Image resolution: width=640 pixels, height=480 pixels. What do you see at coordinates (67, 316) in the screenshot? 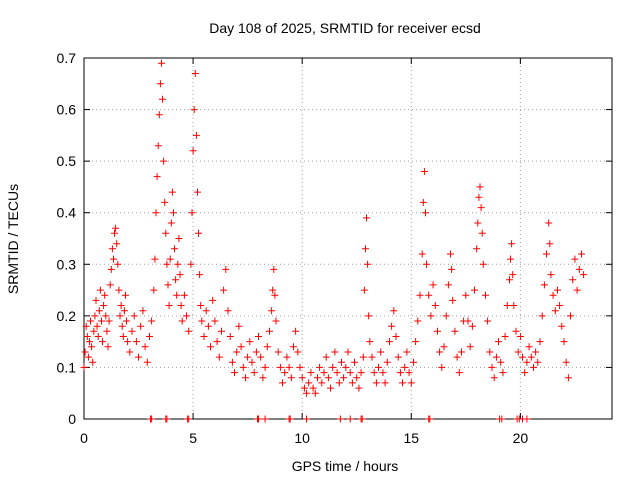
I see `y-tick-label: 0.2` at bounding box center [67, 316].